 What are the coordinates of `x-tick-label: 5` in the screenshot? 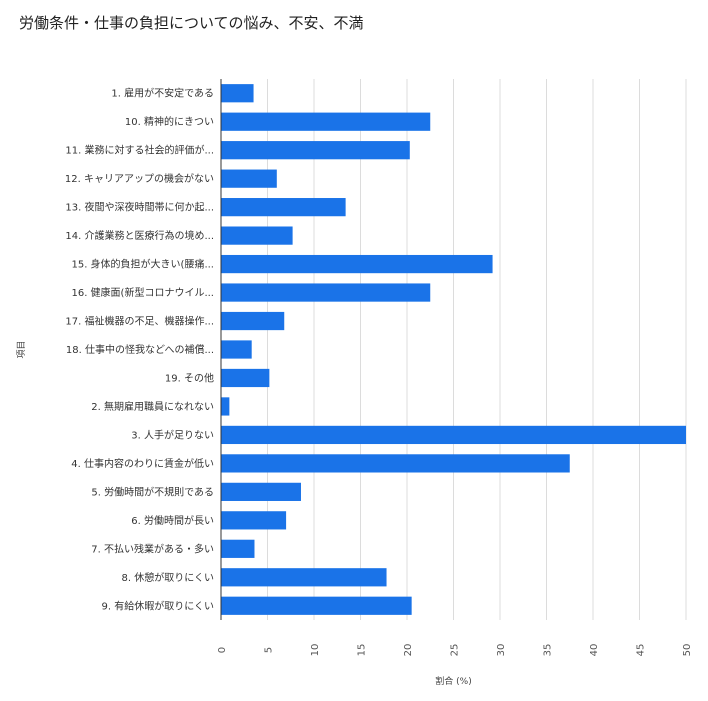 It's located at (269, 650).